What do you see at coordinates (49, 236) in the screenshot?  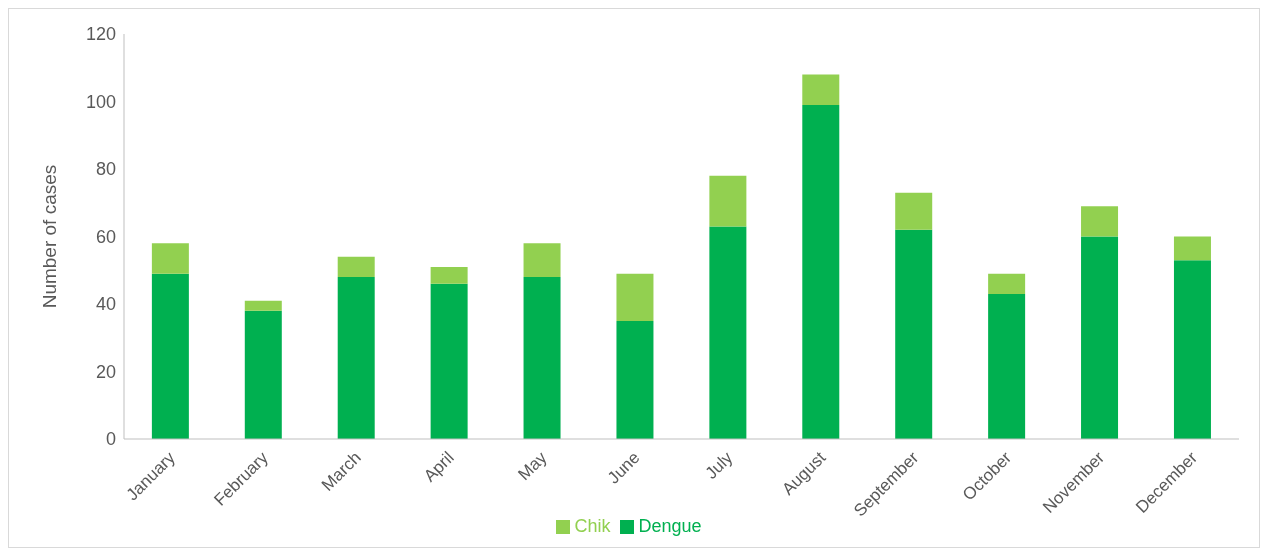 I see `y-axis-title: Number of cases` at bounding box center [49, 236].